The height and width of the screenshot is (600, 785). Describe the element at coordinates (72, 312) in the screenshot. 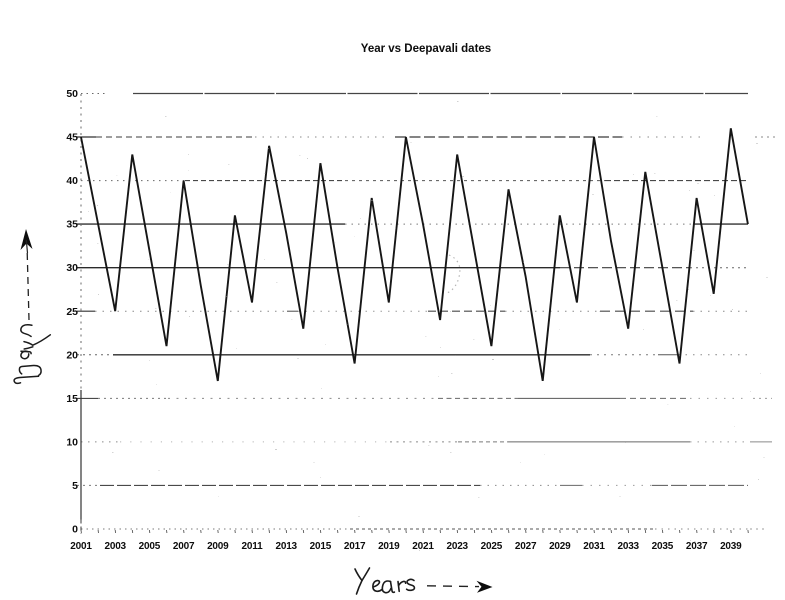

I see `svg-text: 25` at that location.